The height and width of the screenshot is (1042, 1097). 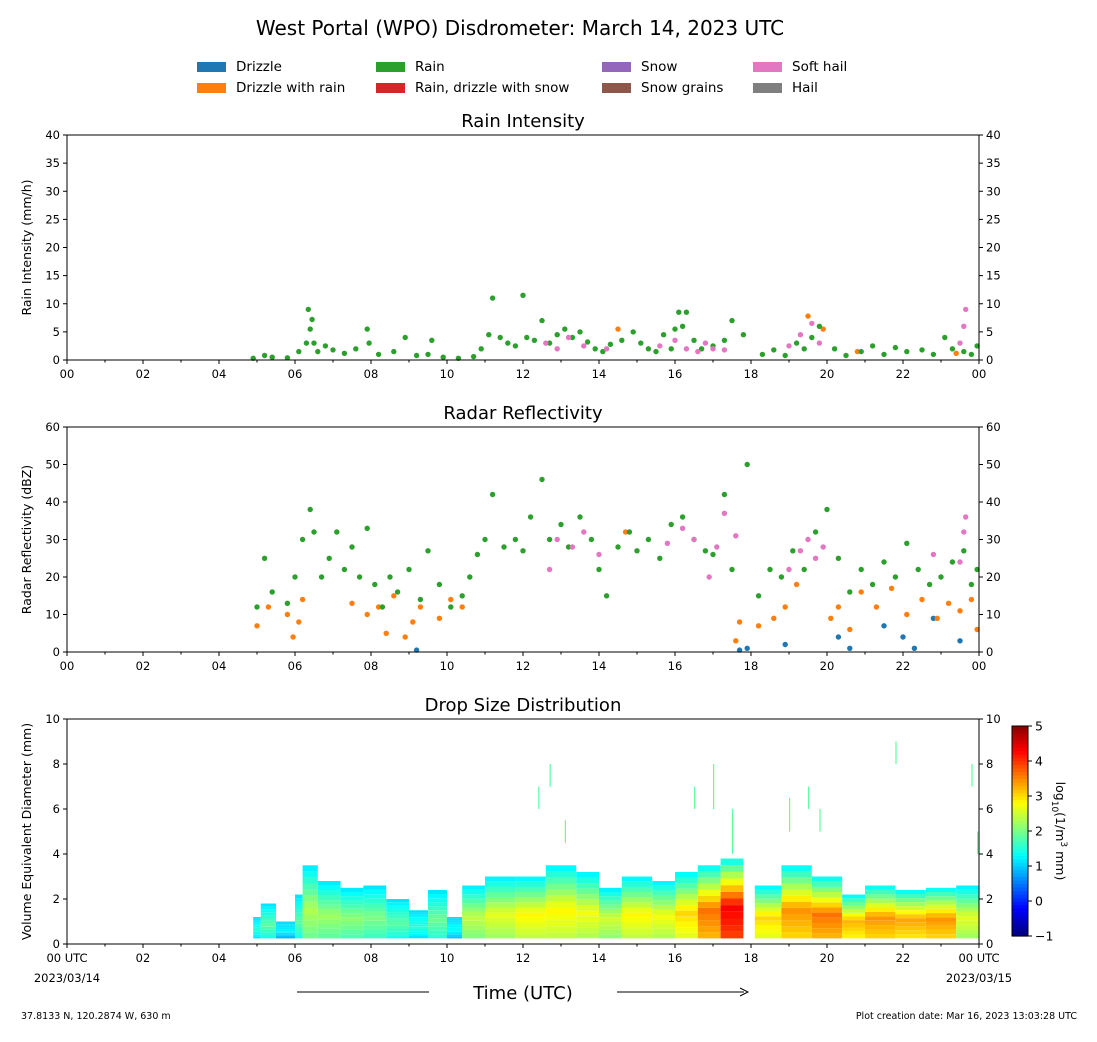 I want to click on y-tick-label: 60, so click(x=52, y=427).